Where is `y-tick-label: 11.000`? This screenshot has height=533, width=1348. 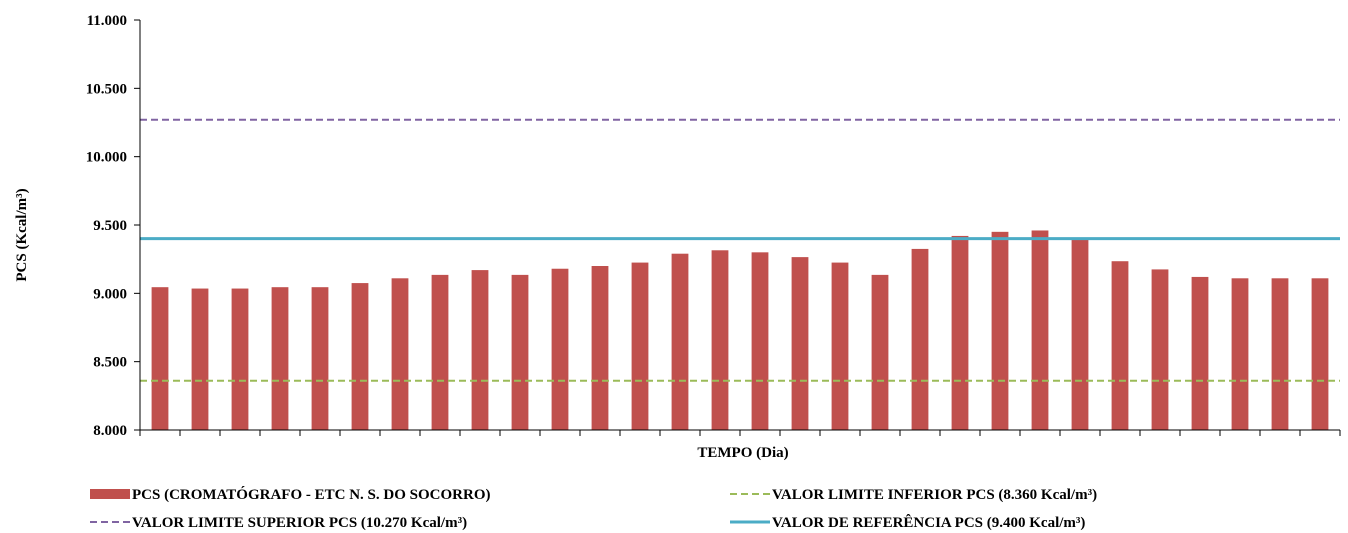
y-tick-label: 11.000 is located at coordinates (107, 21).